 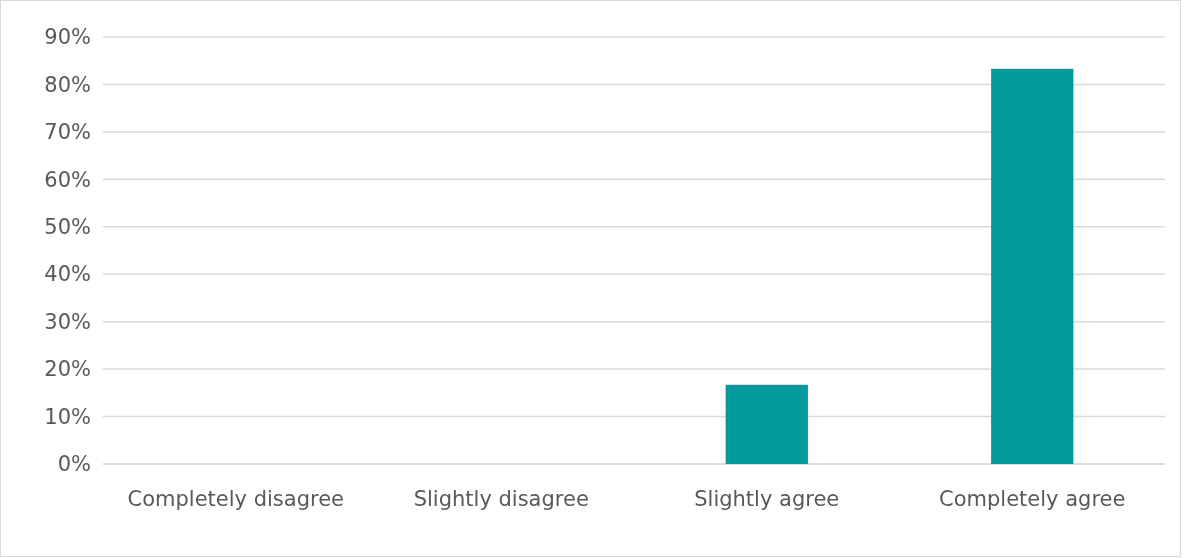 What do you see at coordinates (1032, 499) in the screenshot?
I see `x-tick-label: Completely agree` at bounding box center [1032, 499].